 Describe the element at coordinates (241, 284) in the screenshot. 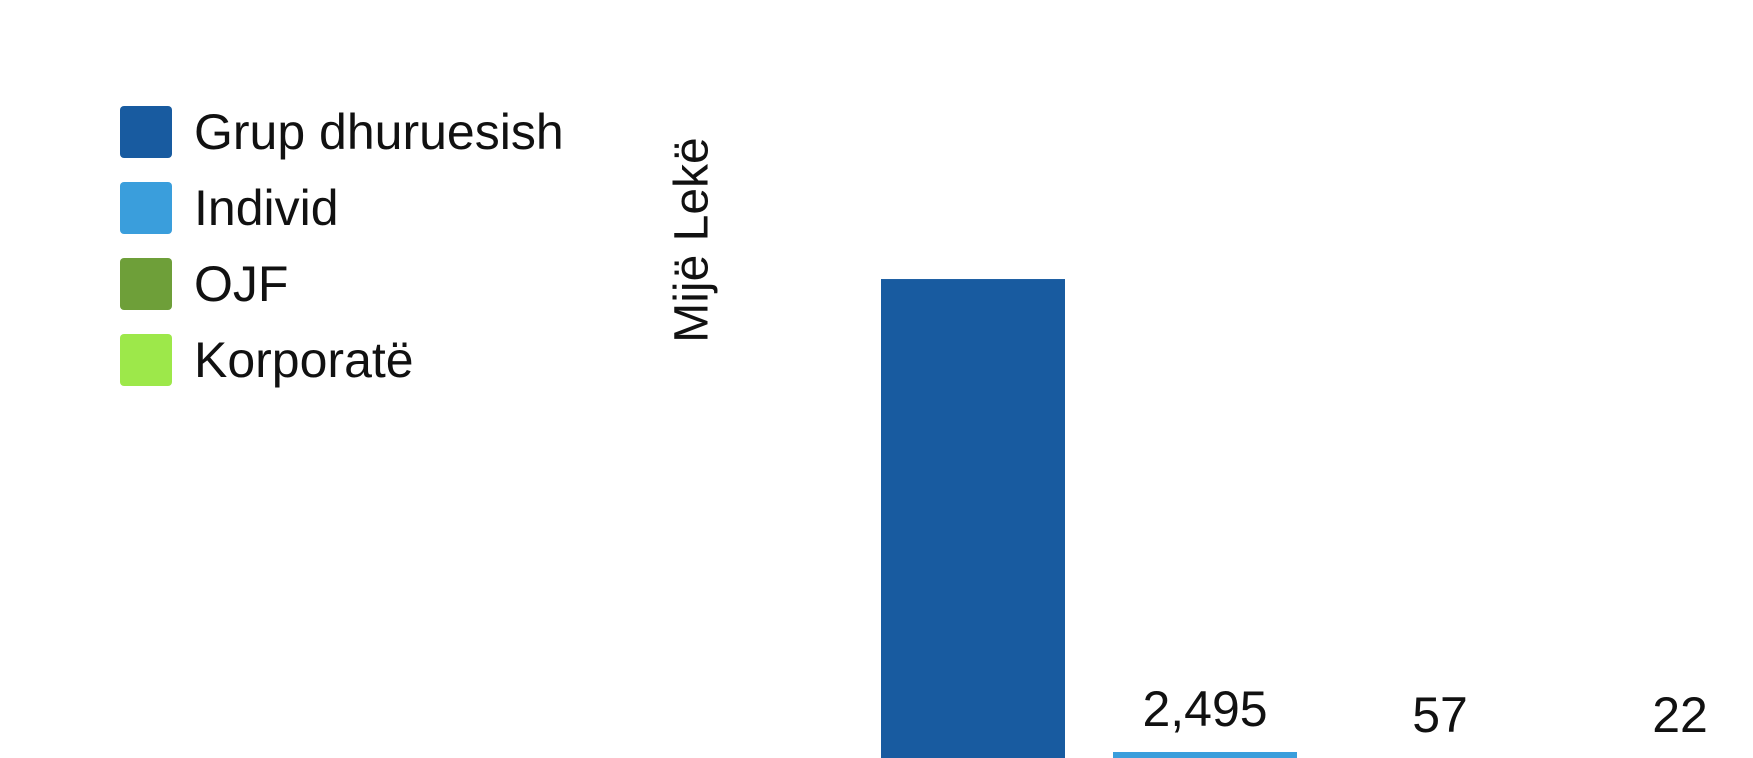

I see `legend-label: OJF` at that location.